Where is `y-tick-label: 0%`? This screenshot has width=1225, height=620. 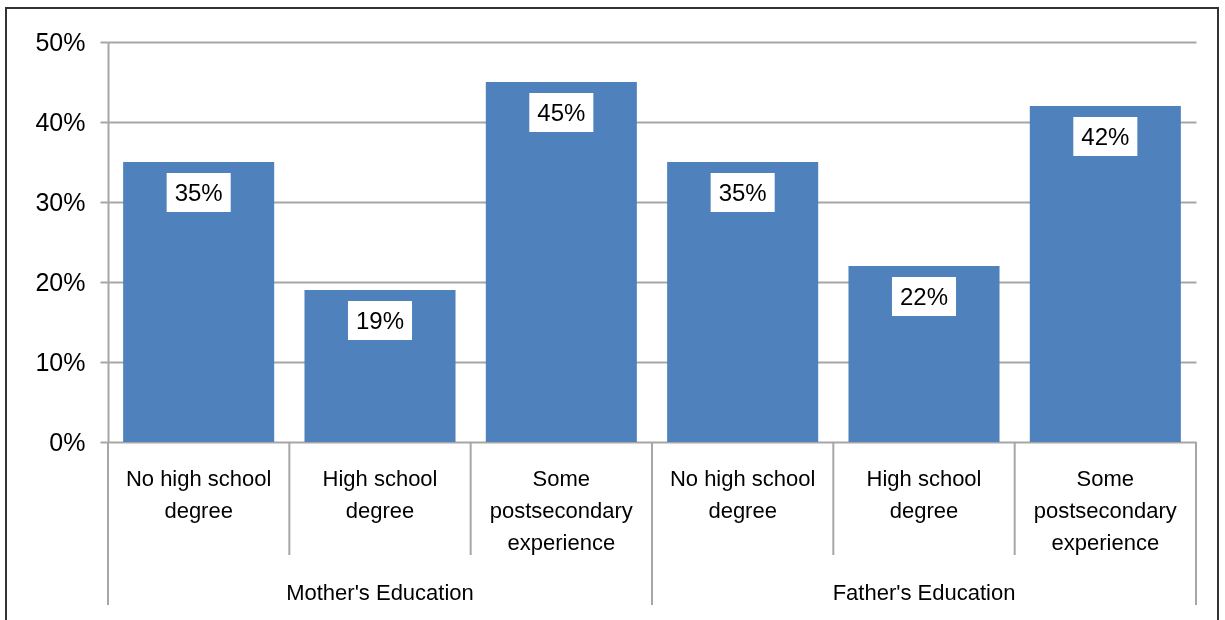
y-tick-label: 0% is located at coordinates (67, 441).